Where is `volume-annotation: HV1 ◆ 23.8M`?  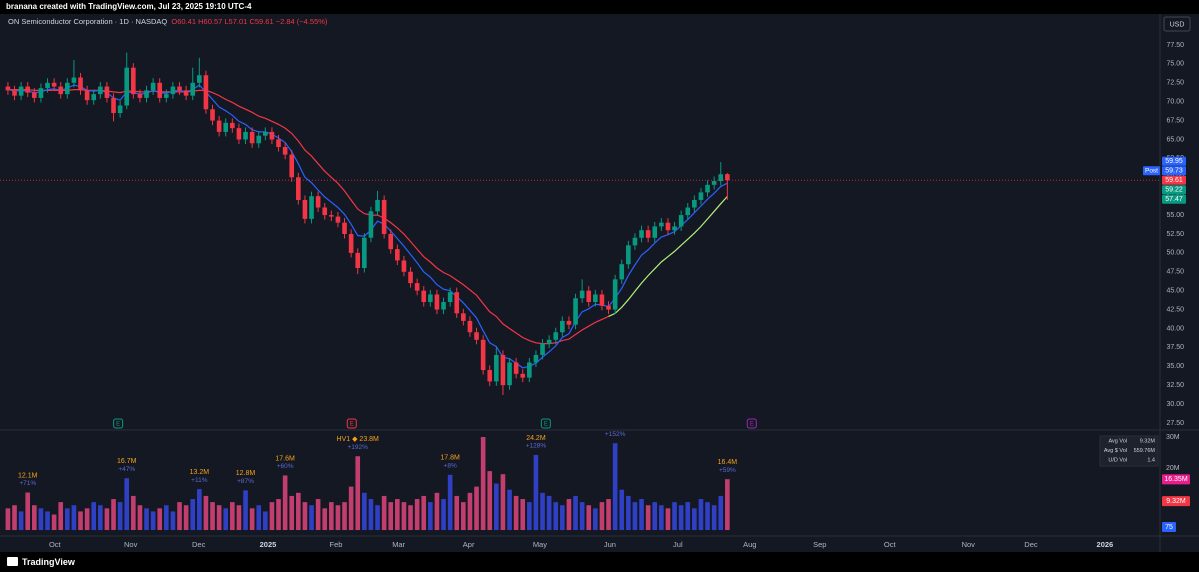
volume-annotation: HV1 ◆ 23.8M is located at coordinates (358, 439).